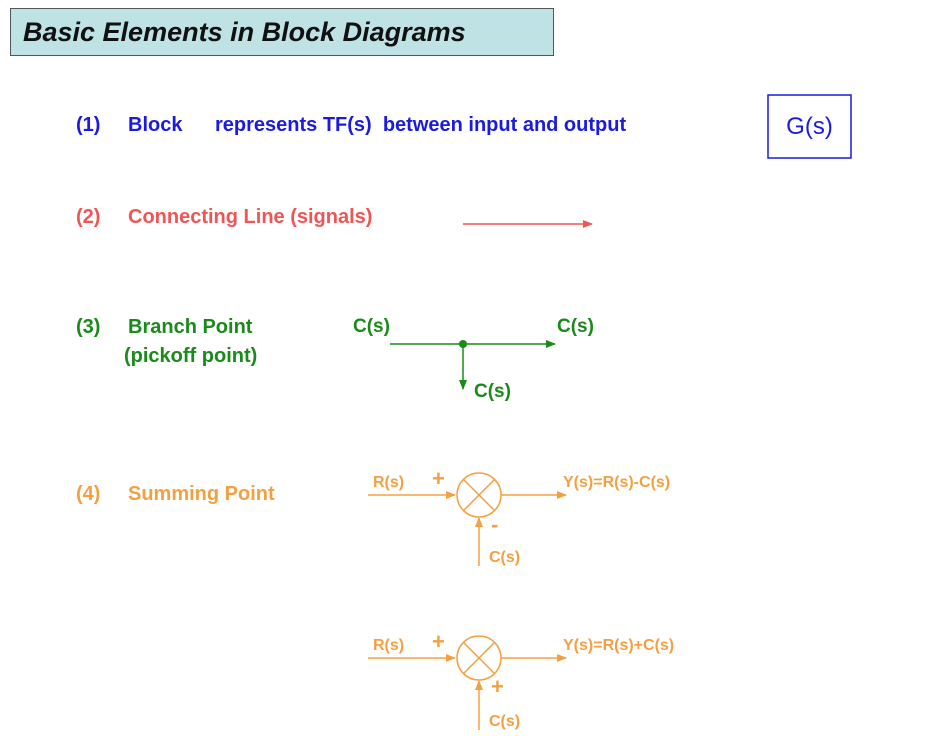 The image size is (947, 736). I want to click on item-block-number: (1), so click(88, 125).